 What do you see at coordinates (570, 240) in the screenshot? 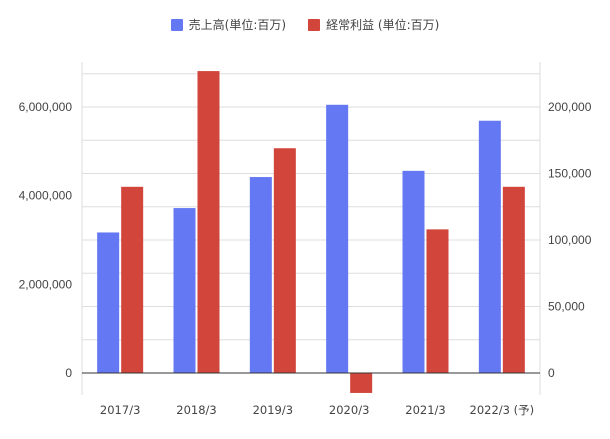
I see `y-right-tick-label: 100,000` at bounding box center [570, 240].